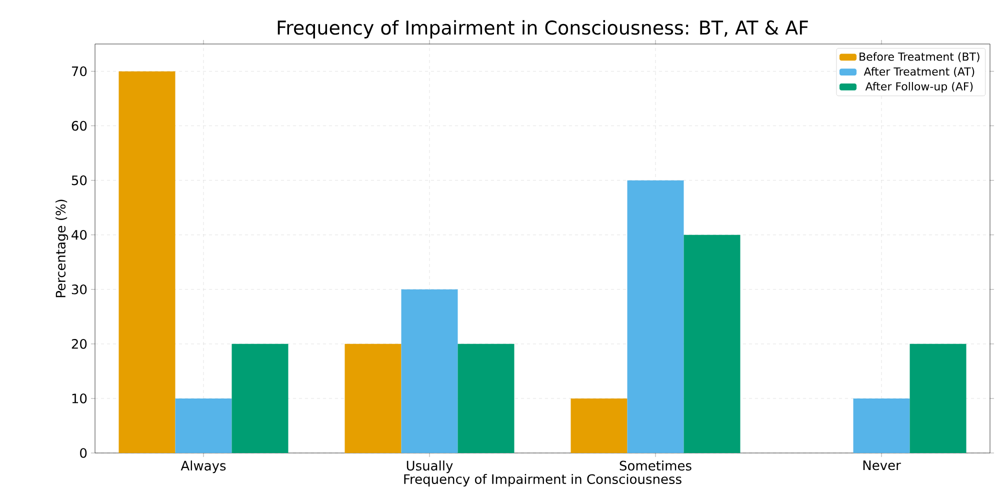  Describe the element at coordinates (919, 72) in the screenshot. I see `legend-label: After Treatment (AT)` at that location.